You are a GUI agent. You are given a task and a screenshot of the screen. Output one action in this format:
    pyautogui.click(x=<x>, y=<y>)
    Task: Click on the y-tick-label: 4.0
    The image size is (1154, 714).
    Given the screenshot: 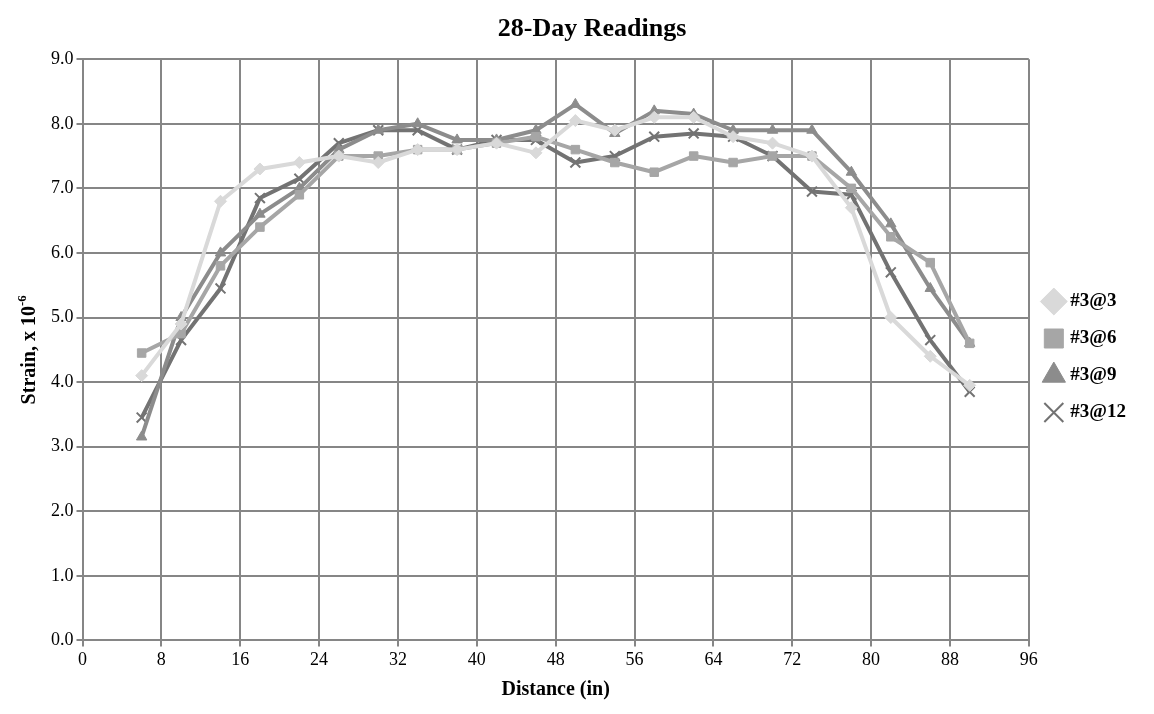 What is the action you would take?
    pyautogui.click(x=62, y=380)
    